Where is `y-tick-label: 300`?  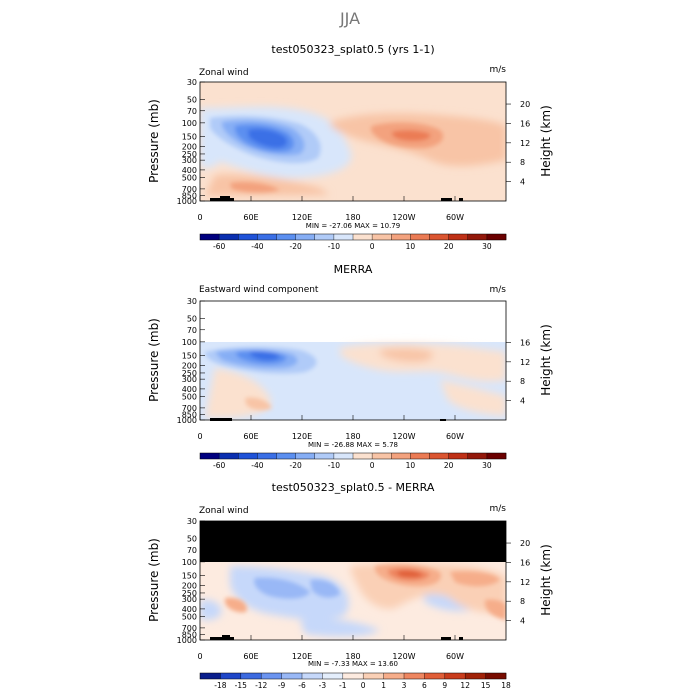
y-tick-label: 300 is located at coordinates (189, 160).